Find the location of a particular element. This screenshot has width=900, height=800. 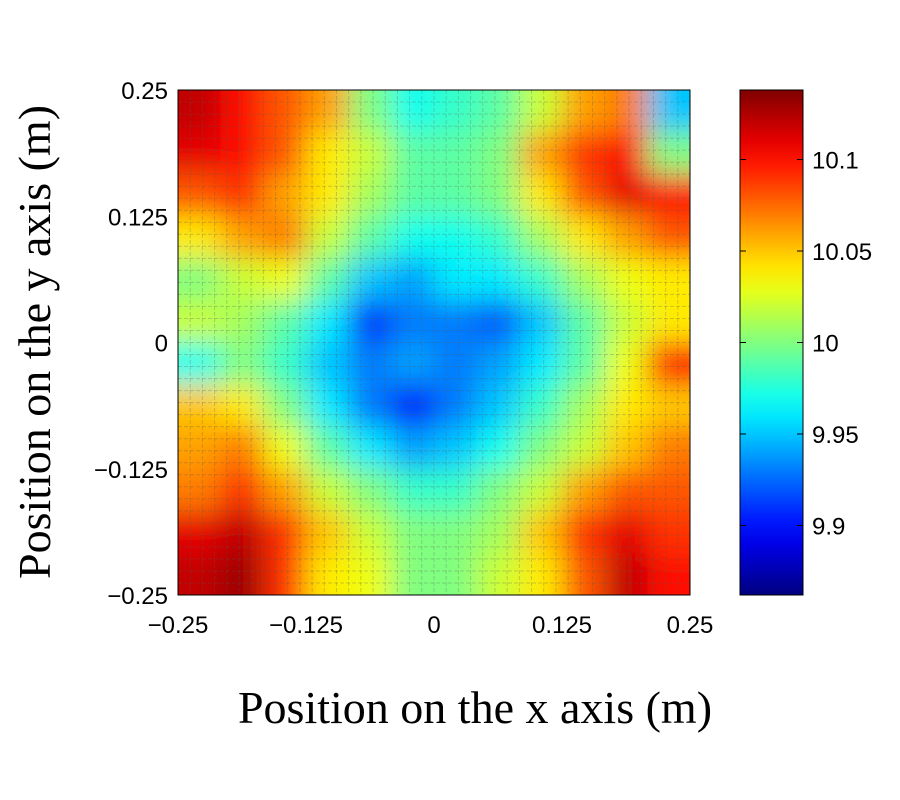

x-axis-label: Position on the x axis (m) is located at coordinates (475, 707).